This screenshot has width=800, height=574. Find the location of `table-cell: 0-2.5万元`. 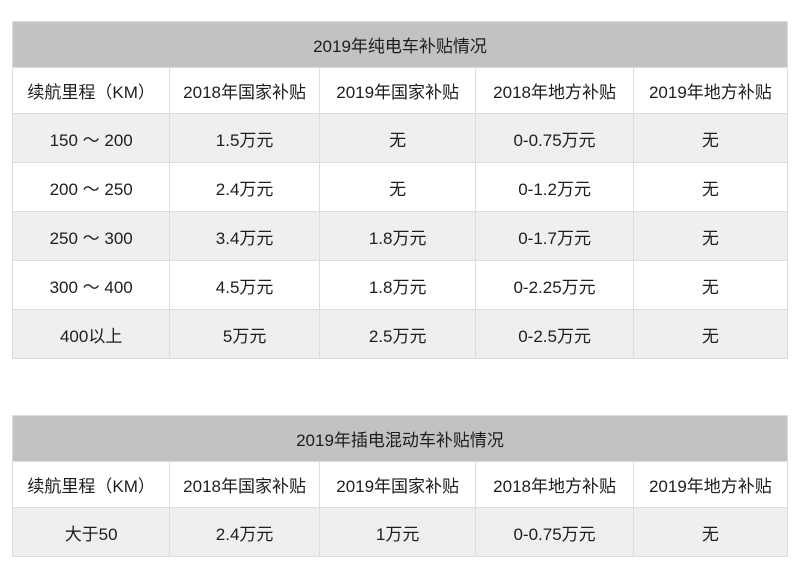

table-cell: 0-2.5万元 is located at coordinates (554, 334).